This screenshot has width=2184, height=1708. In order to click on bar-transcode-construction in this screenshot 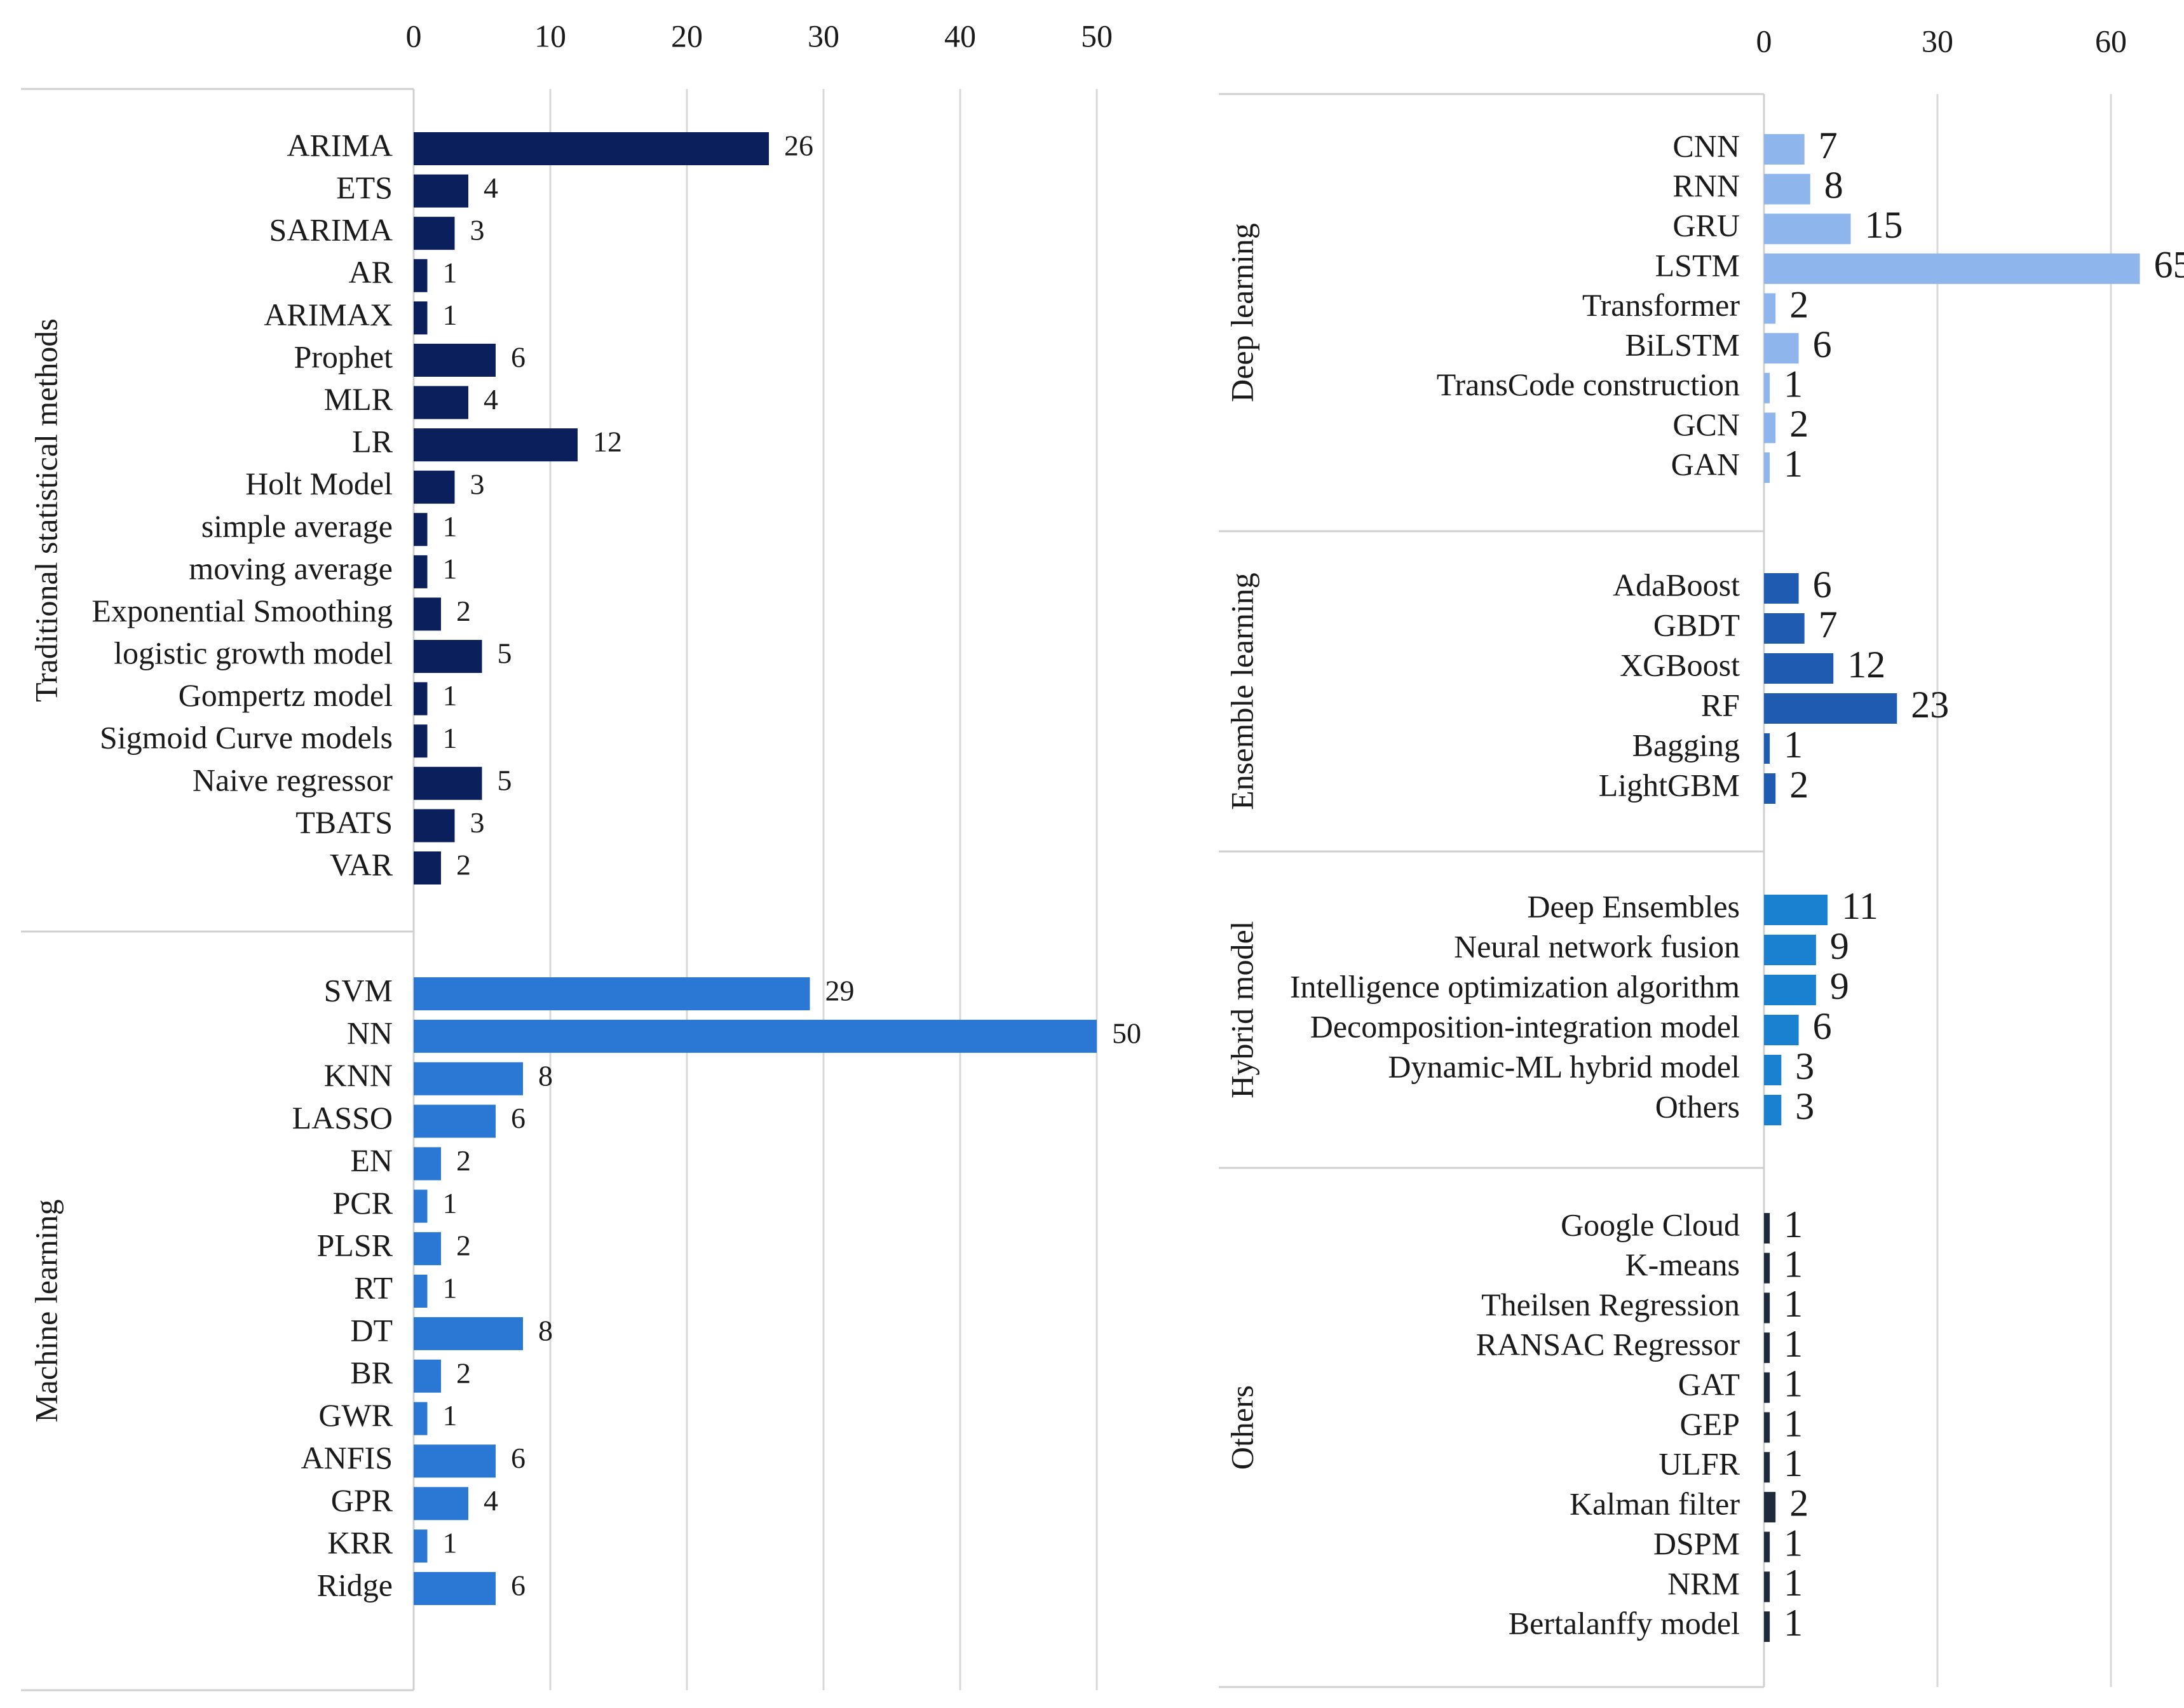, I will do `click(1767, 387)`.